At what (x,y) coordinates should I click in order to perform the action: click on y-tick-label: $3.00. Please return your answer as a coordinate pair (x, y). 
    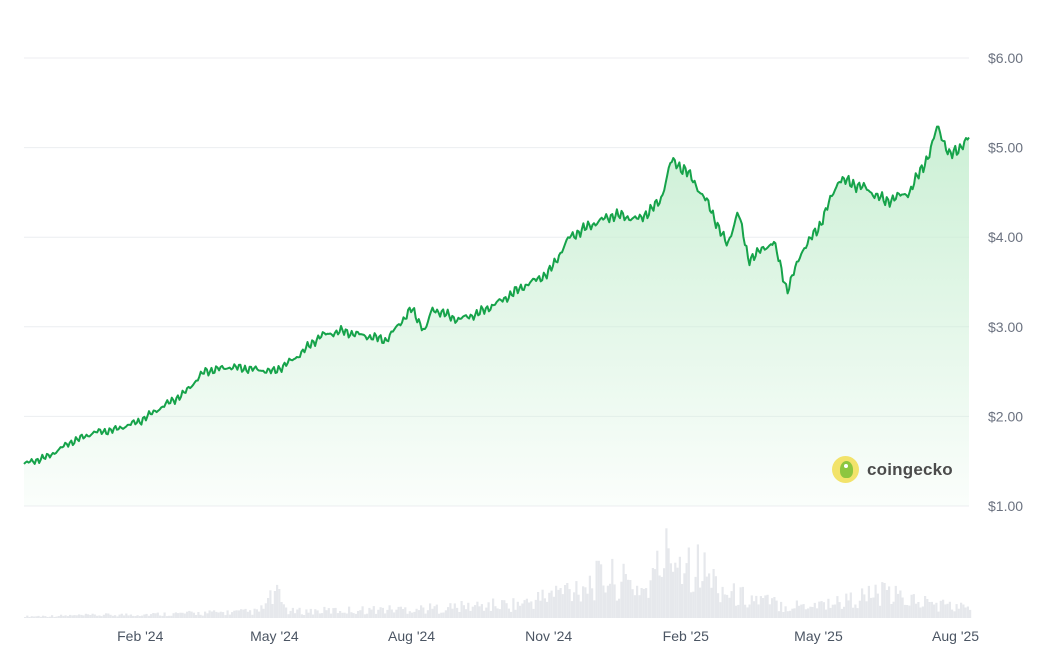
    Looking at the image, I should click on (1005, 327).